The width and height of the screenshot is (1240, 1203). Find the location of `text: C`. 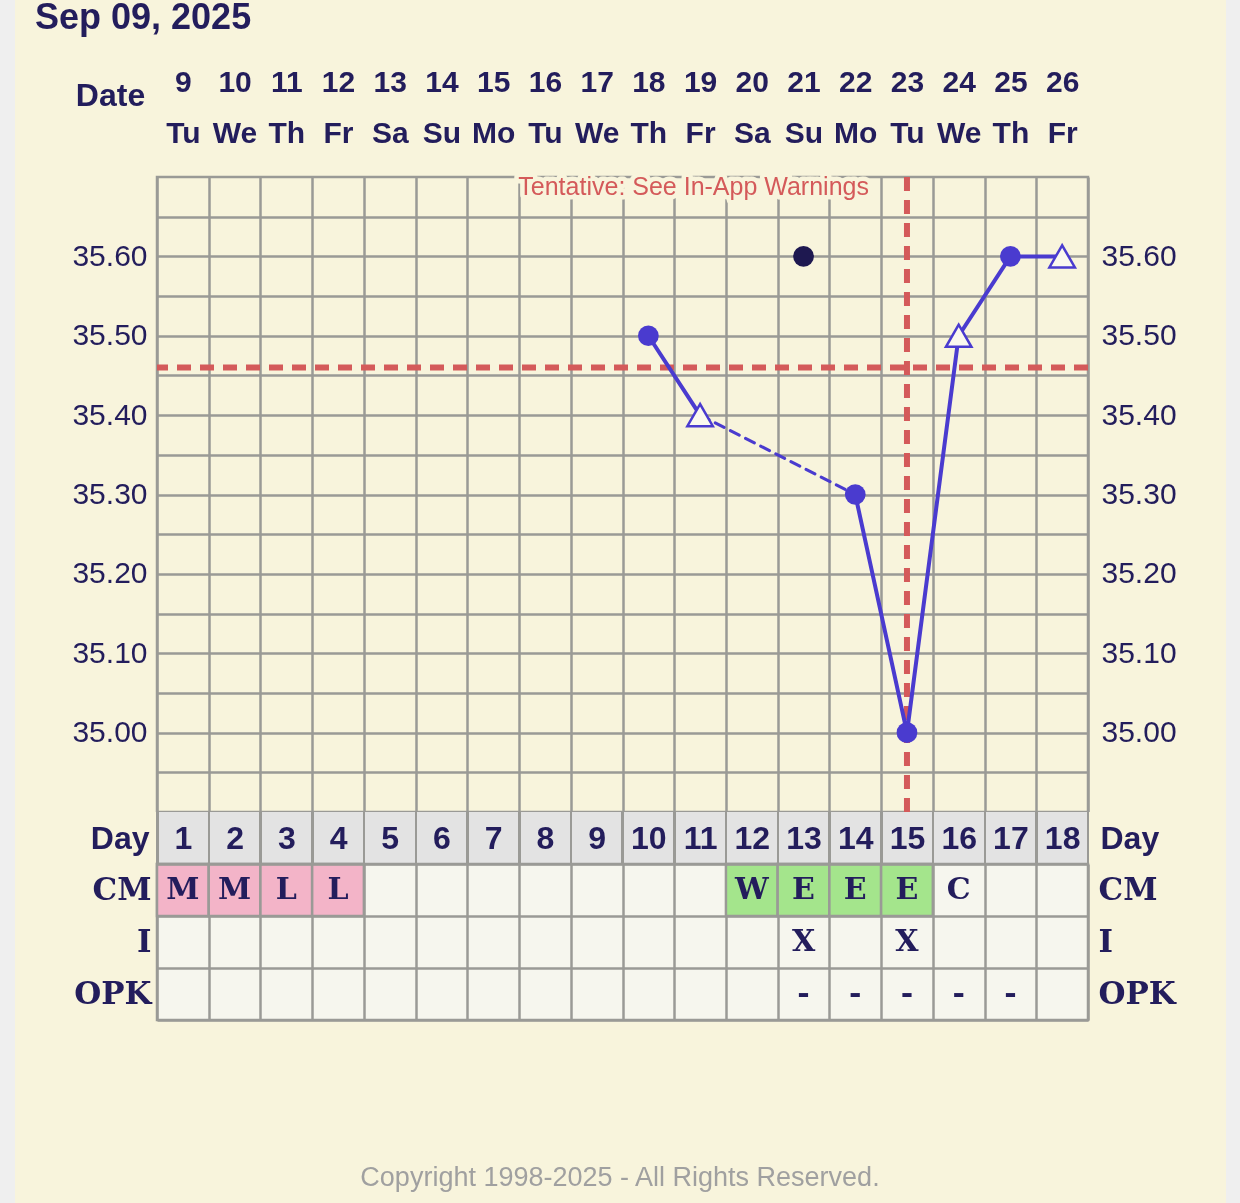

text: C is located at coordinates (958, 888).